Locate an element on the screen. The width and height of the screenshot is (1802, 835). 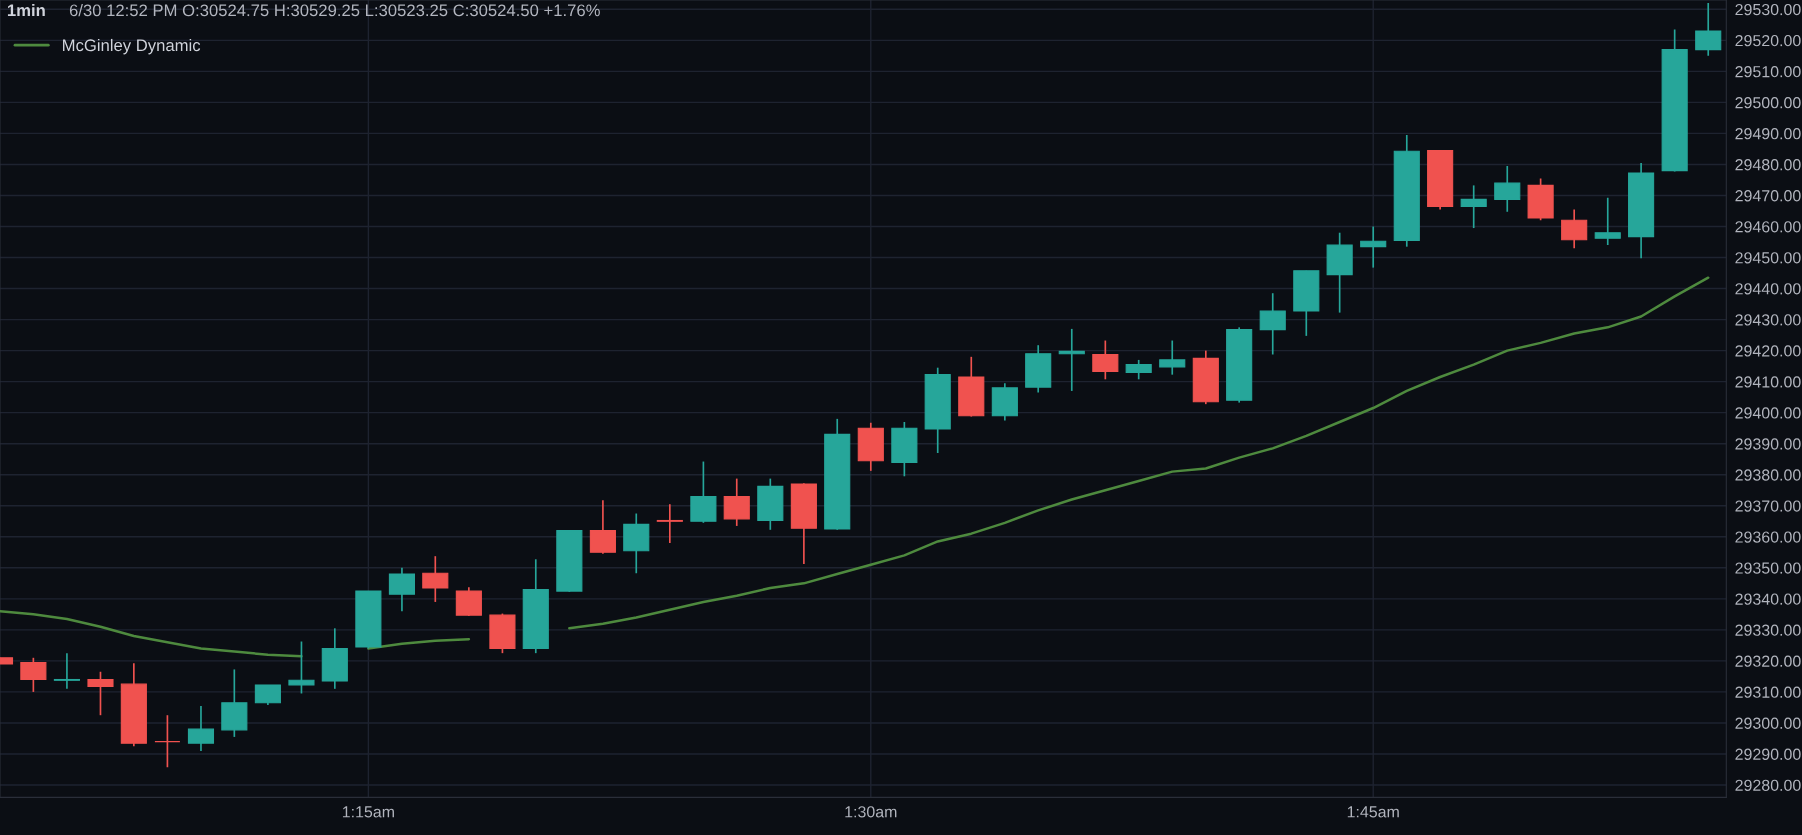
y-tick-label: 29450.00 is located at coordinates (1768, 258).